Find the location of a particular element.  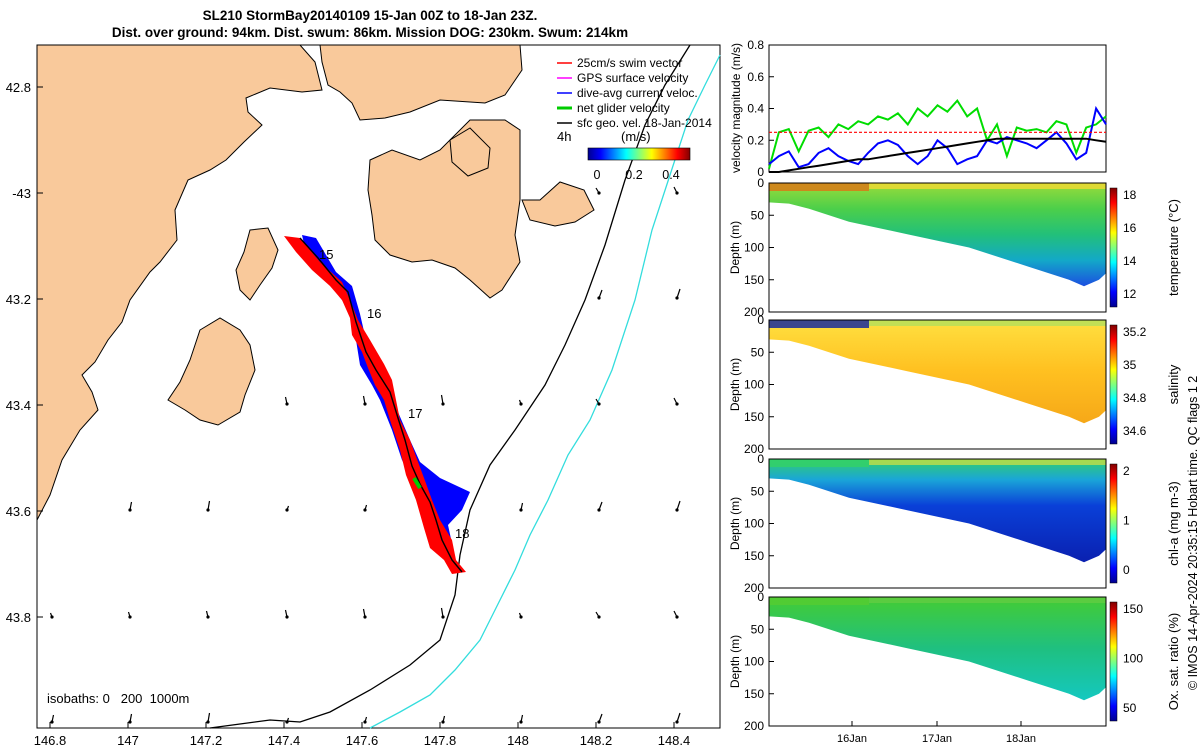

lat-tick-label: 43.4 is located at coordinates (18, 405).